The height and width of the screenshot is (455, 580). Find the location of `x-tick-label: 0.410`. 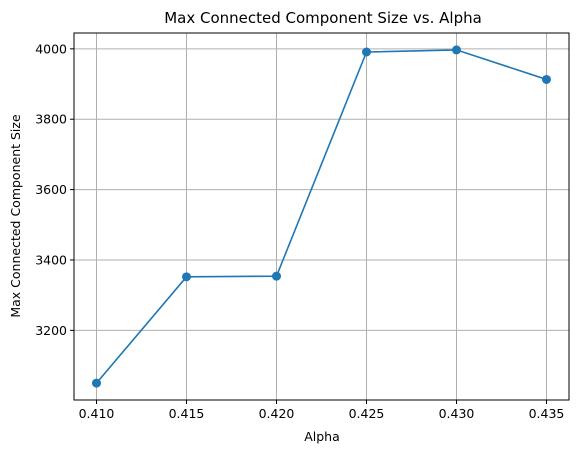

x-tick-label: 0.410 is located at coordinates (97, 413).